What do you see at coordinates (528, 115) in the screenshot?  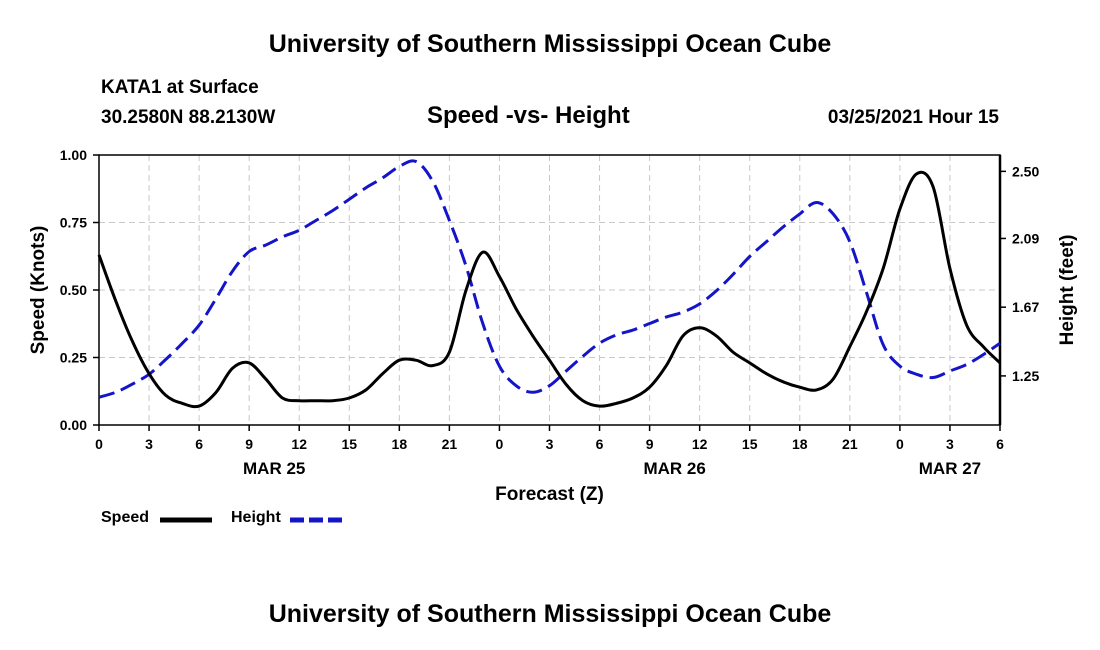 I see `chart-title: Speed -vs- Height` at bounding box center [528, 115].